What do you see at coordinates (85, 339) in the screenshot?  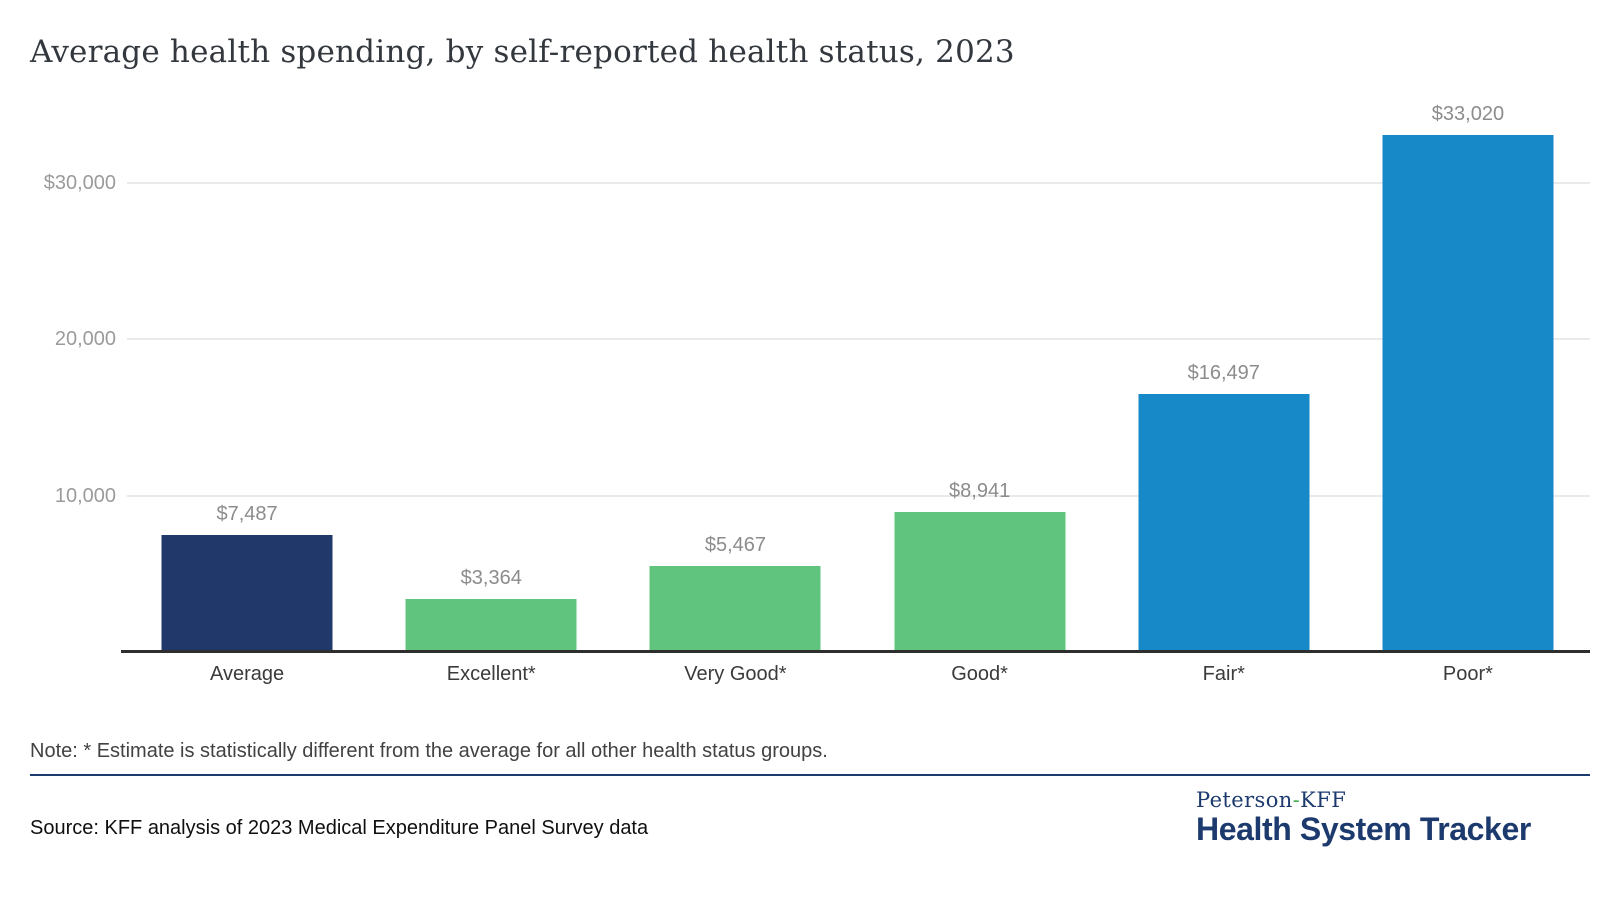 I see `y-tick-label-20000: 20,000` at bounding box center [85, 339].